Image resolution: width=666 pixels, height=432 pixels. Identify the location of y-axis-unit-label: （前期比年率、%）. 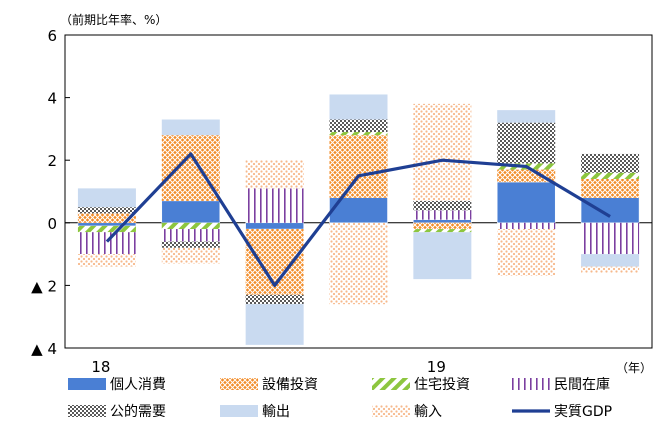
(113, 19).